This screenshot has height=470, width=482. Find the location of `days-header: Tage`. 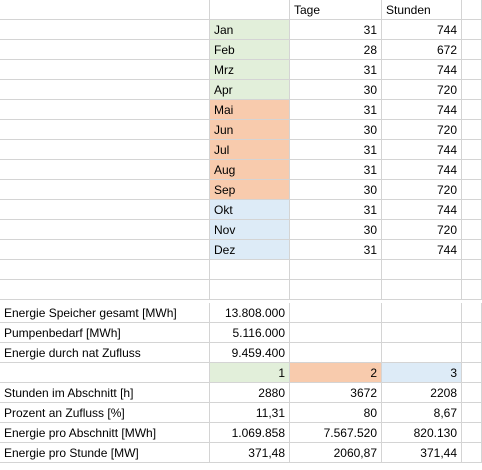

days-header: Tage is located at coordinates (336, 10).